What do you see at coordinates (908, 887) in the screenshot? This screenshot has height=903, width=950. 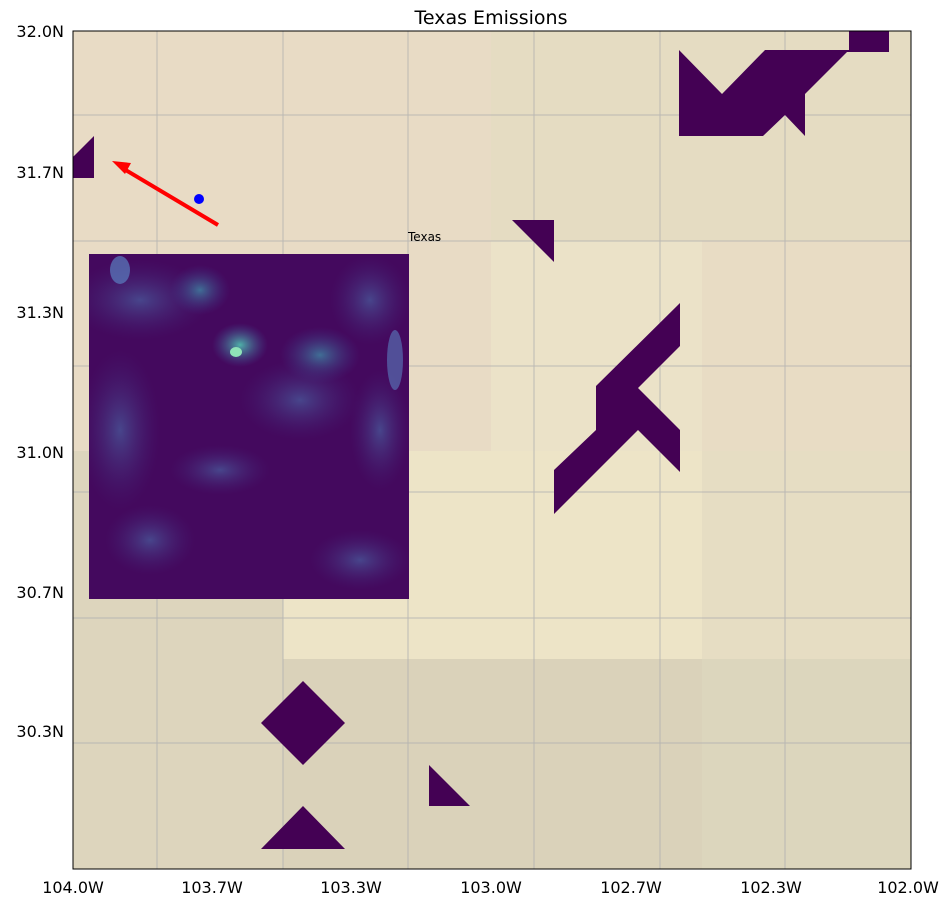 I see `x-tick-label: 102.0W` at bounding box center [908, 887].